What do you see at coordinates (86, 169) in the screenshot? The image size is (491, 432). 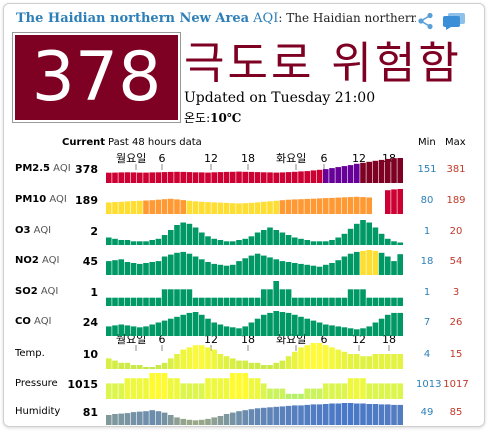 I see `current-value-pm25: 378` at bounding box center [86, 169].